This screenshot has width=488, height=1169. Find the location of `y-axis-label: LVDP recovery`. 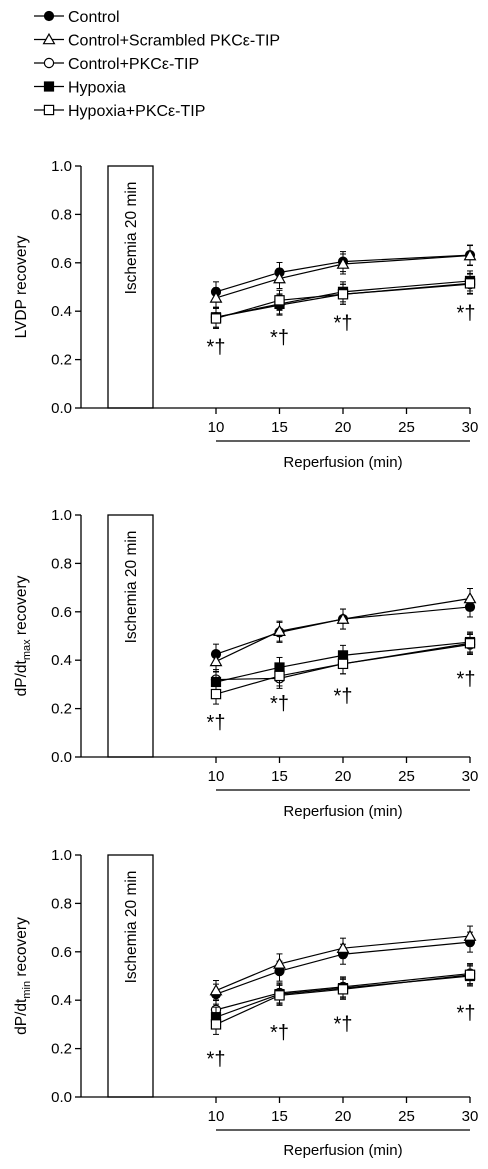

y-axis-label: LVDP recovery is located at coordinates (21, 286).